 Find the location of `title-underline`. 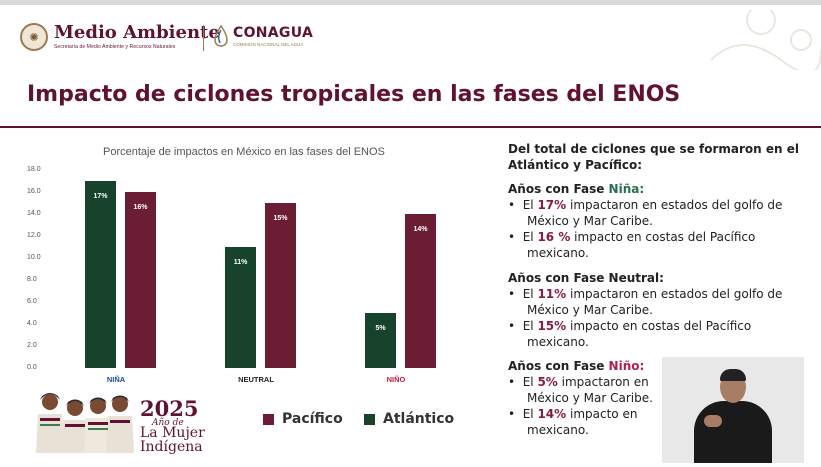

title-underline is located at coordinates (410, 127).